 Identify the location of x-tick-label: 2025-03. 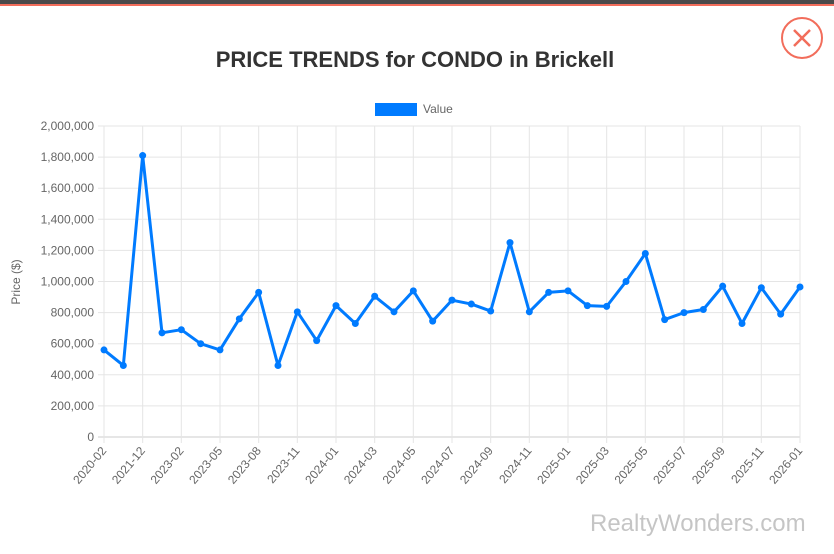
(592, 465).